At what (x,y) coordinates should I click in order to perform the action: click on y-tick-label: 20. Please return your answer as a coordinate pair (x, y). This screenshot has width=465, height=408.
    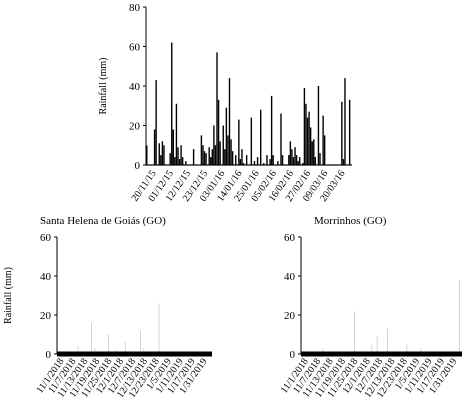
    Looking at the image, I should click on (46, 316).